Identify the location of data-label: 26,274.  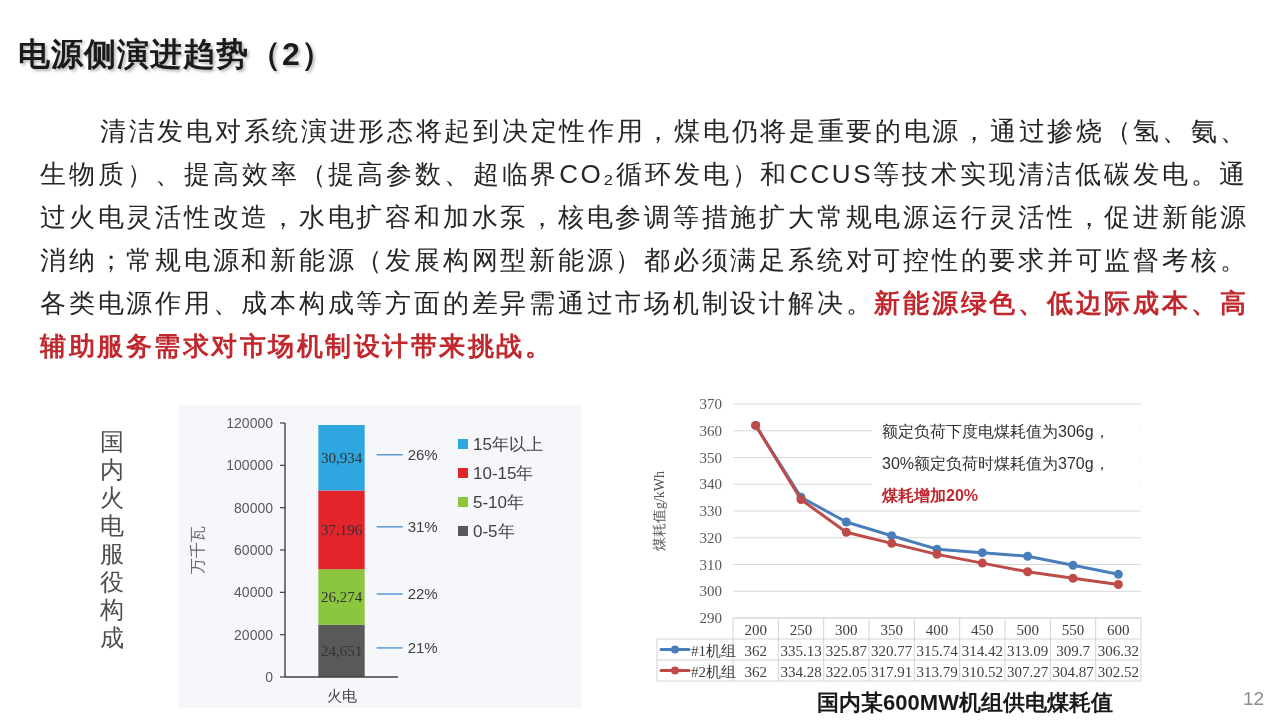
(341, 597).